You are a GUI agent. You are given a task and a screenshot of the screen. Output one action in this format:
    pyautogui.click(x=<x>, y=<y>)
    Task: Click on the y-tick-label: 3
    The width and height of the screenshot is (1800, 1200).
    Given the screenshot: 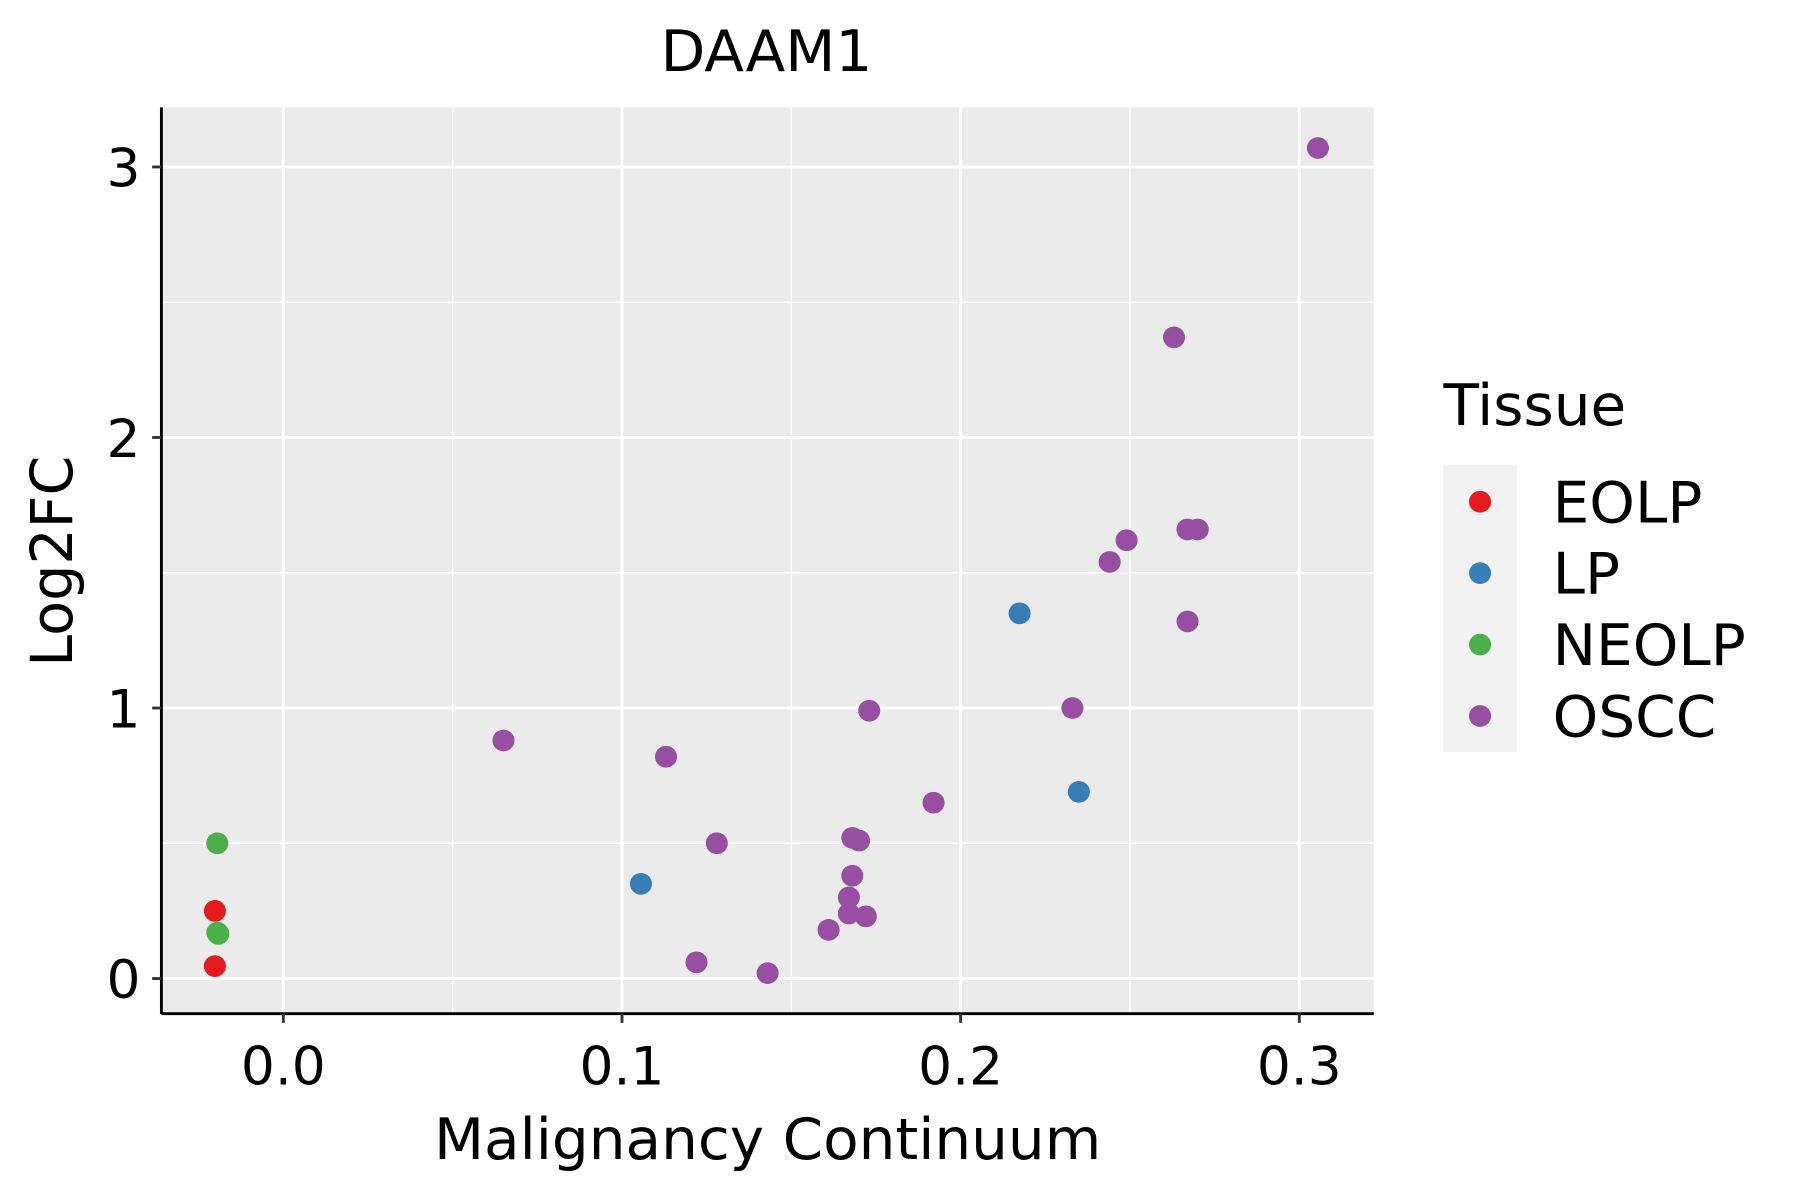 What is the action you would take?
    pyautogui.click(x=124, y=169)
    